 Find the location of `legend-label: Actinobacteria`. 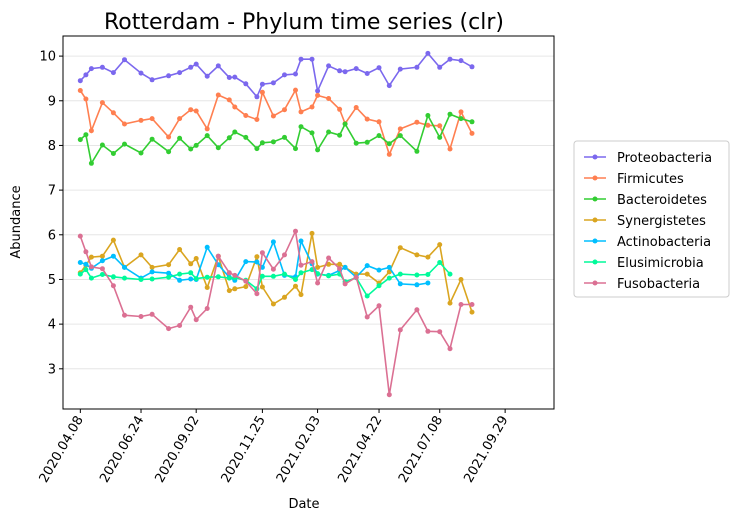

legend-label: Actinobacteria is located at coordinates (664, 242).